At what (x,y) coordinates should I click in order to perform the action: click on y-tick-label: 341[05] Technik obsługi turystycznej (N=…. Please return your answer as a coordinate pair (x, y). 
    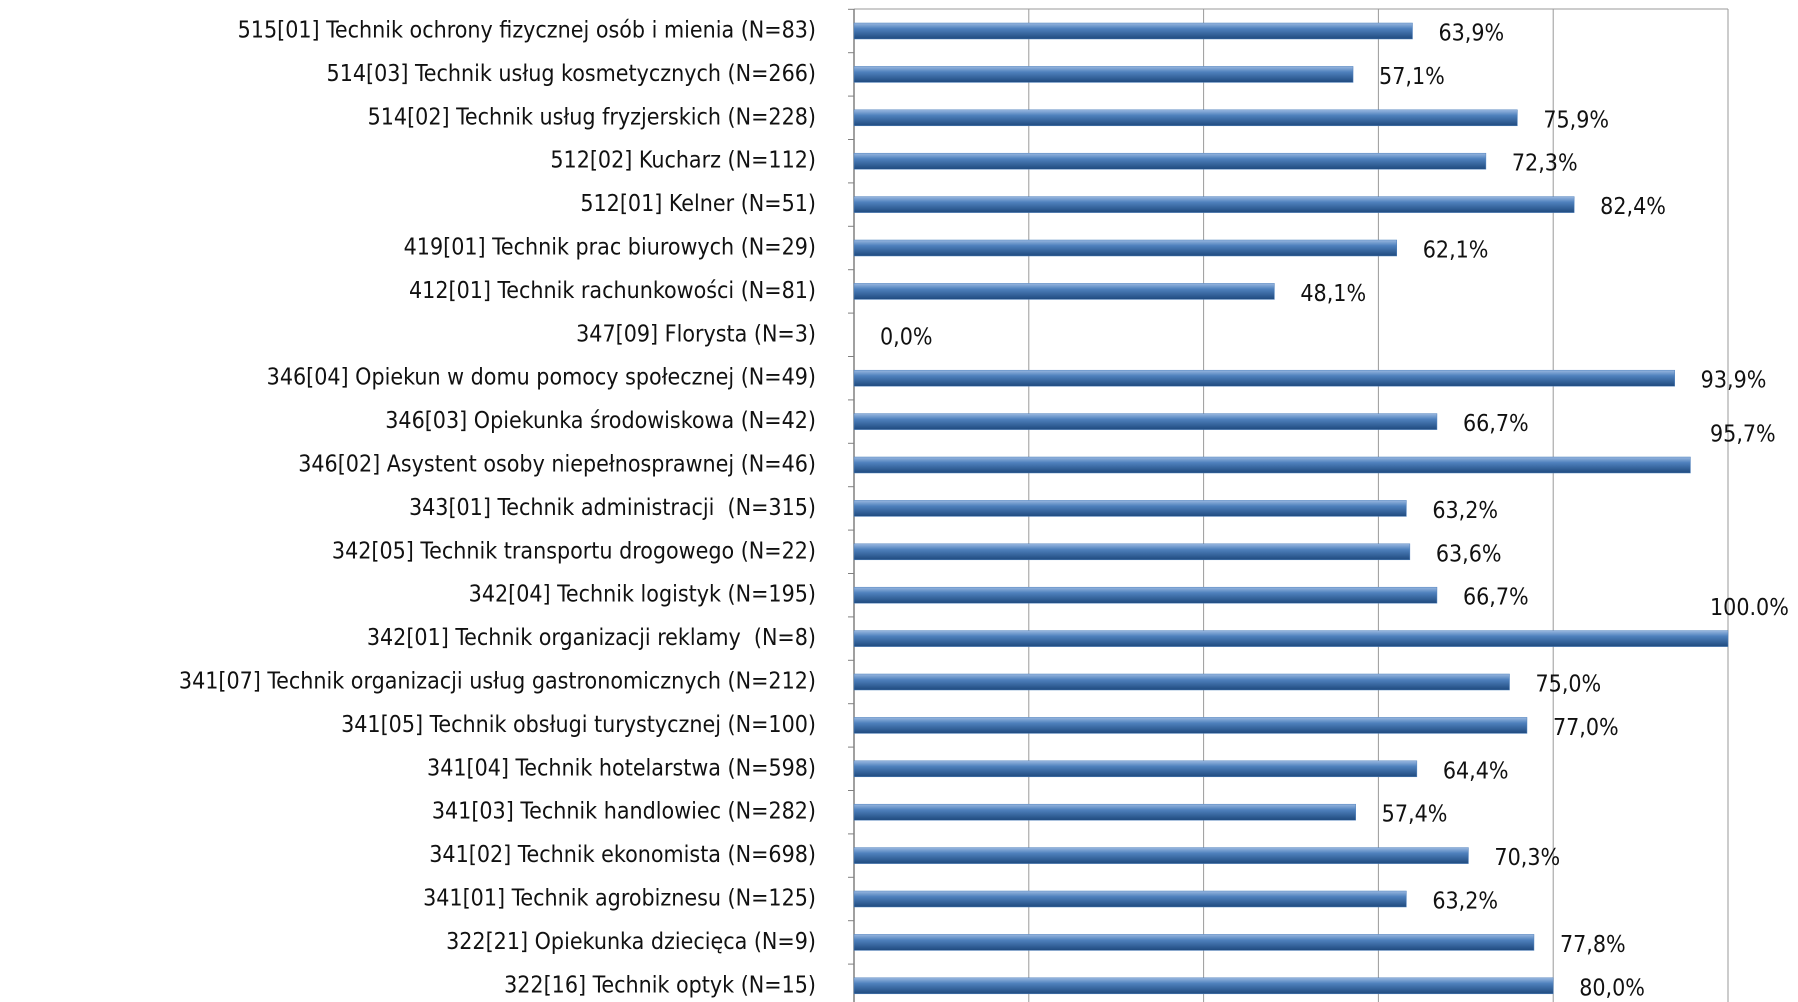
    Looking at the image, I should click on (578, 725).